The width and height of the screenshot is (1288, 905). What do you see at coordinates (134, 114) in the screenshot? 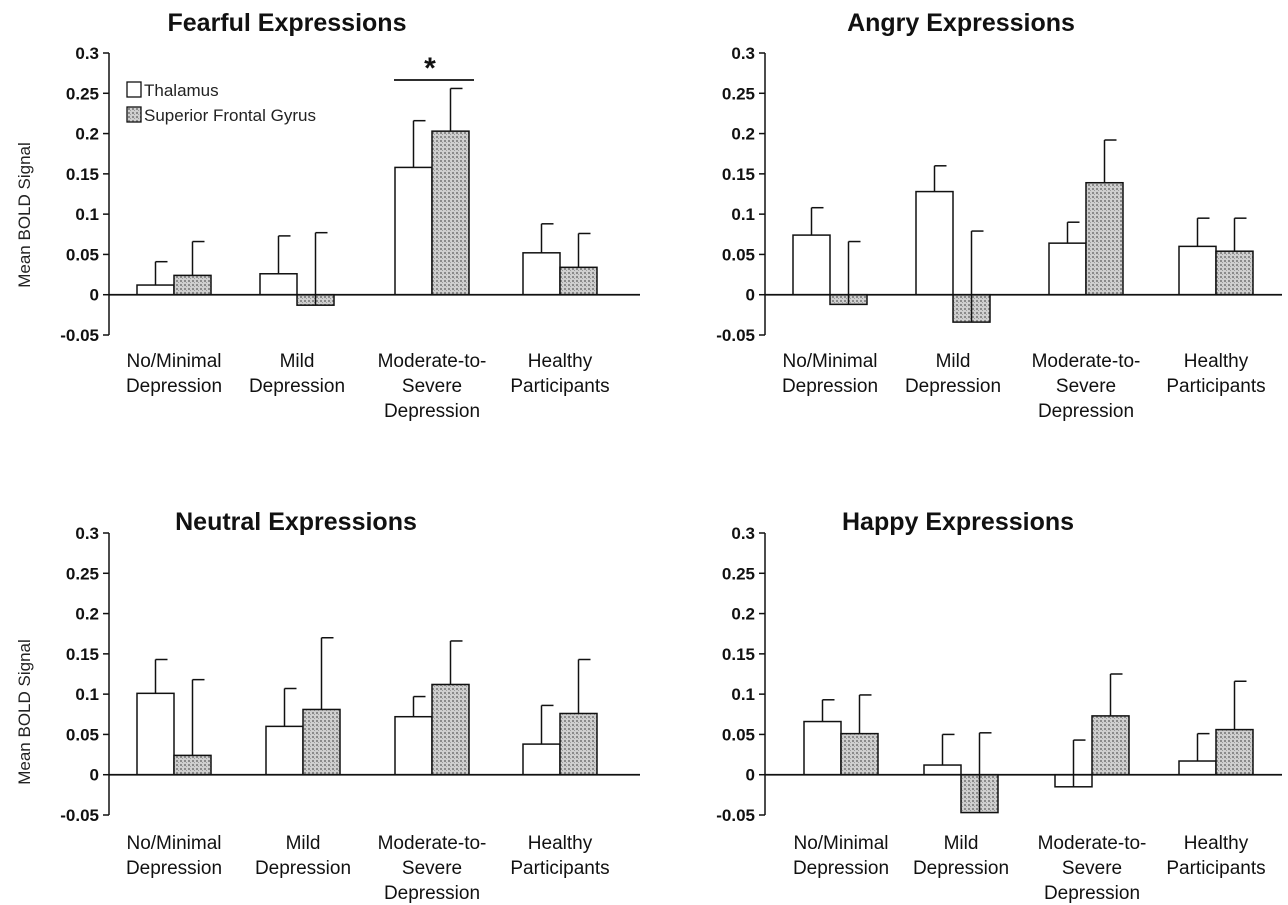
I see `legend-swatch-superior-frontal-gyrus` at bounding box center [134, 114].